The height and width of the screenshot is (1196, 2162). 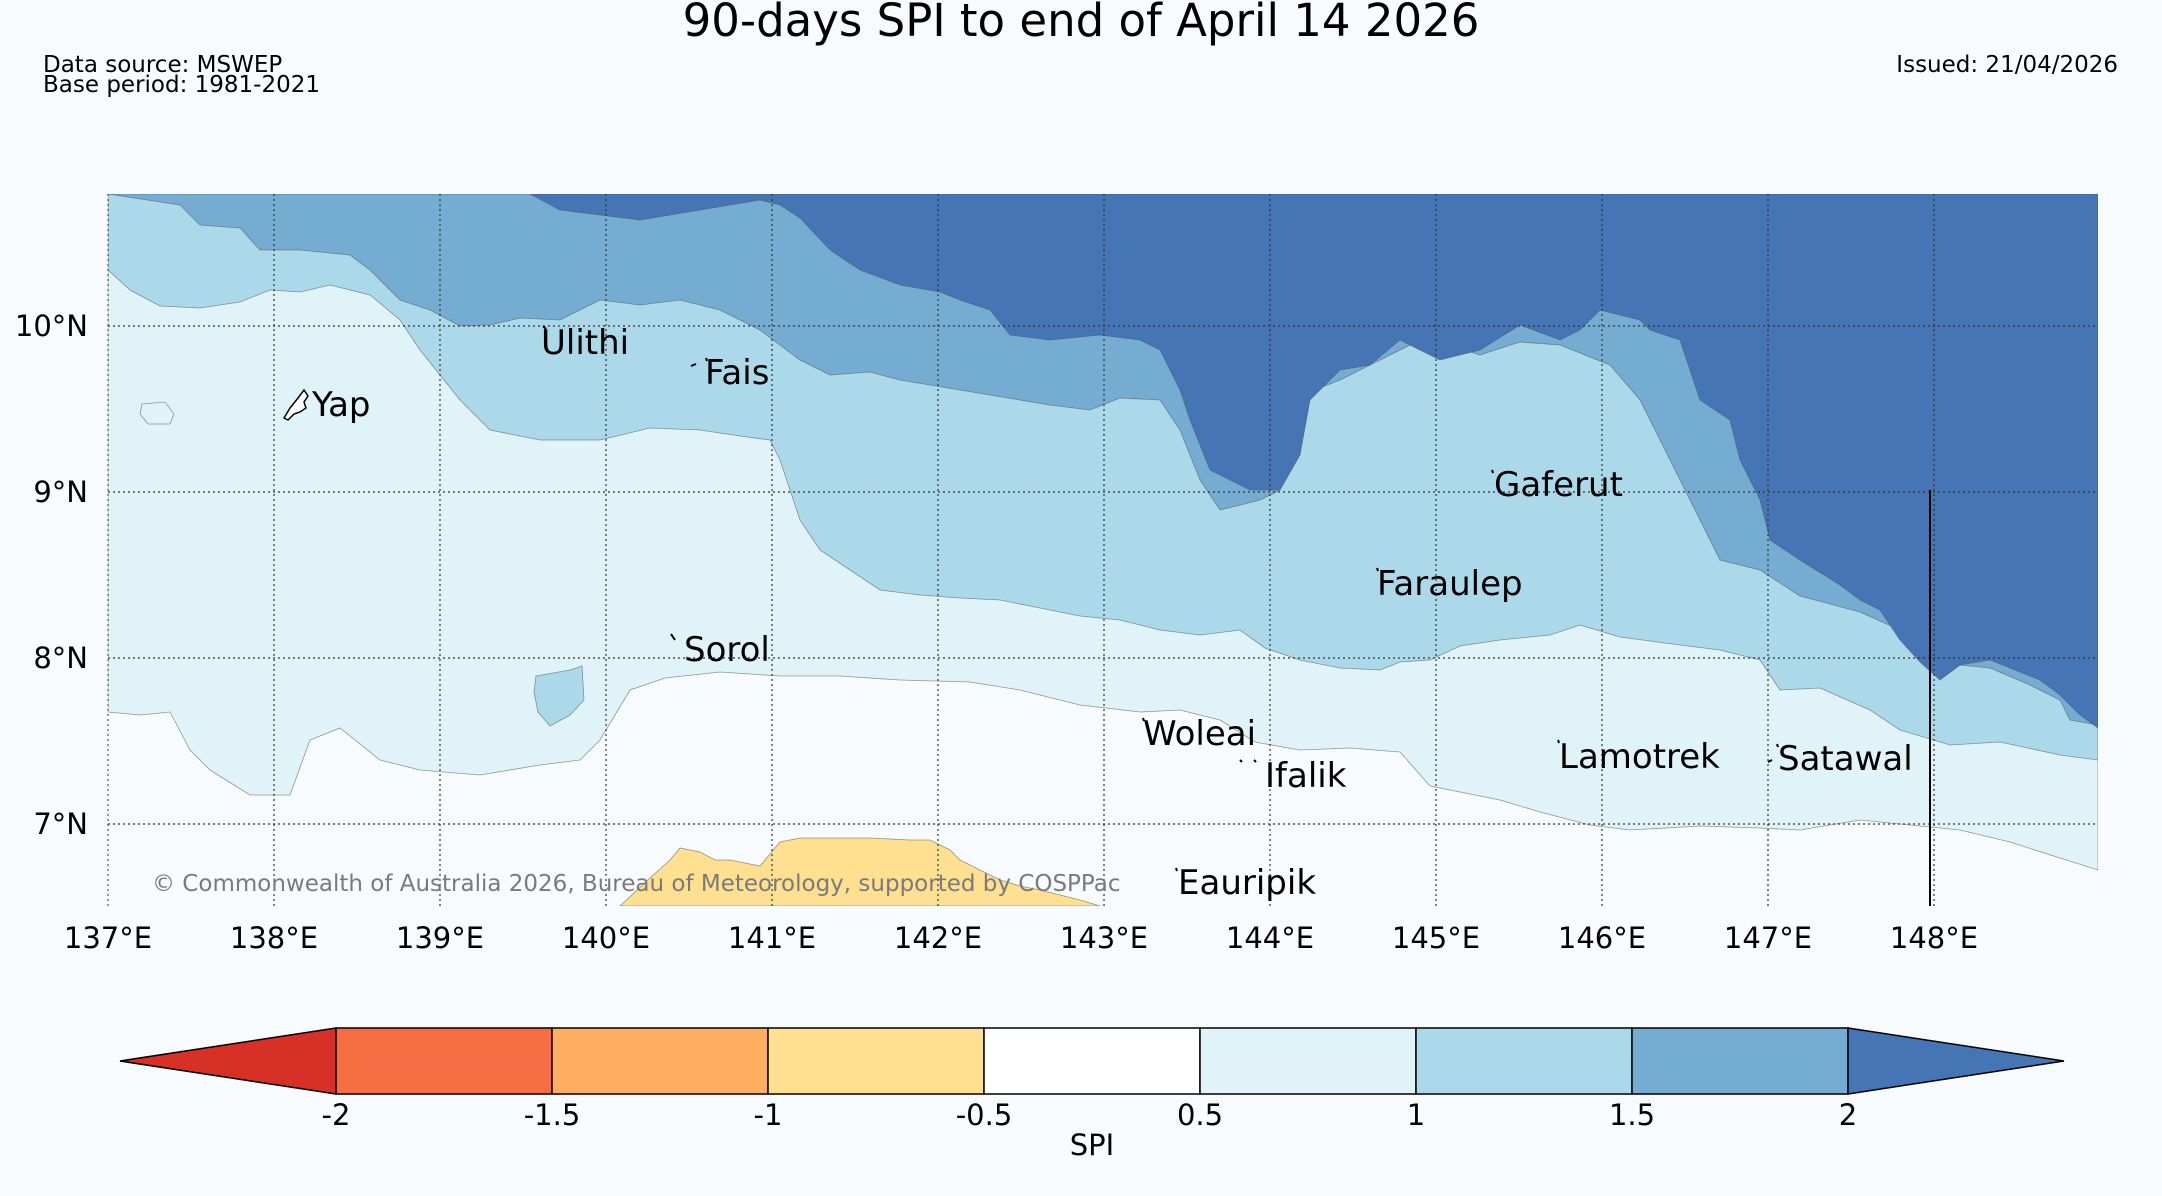 I want to click on place-label-yap: Yap, so click(x=341, y=405).